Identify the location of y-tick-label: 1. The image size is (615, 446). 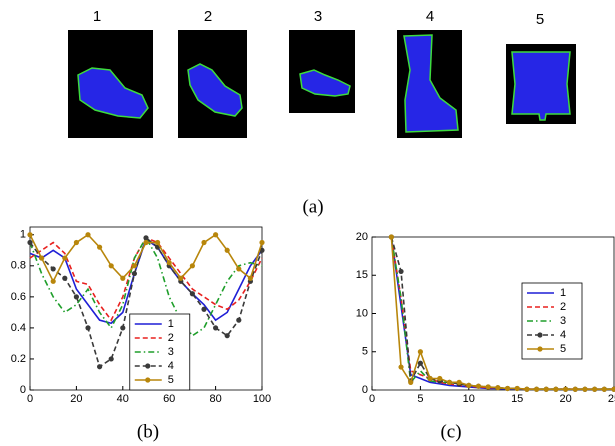
(23, 235).